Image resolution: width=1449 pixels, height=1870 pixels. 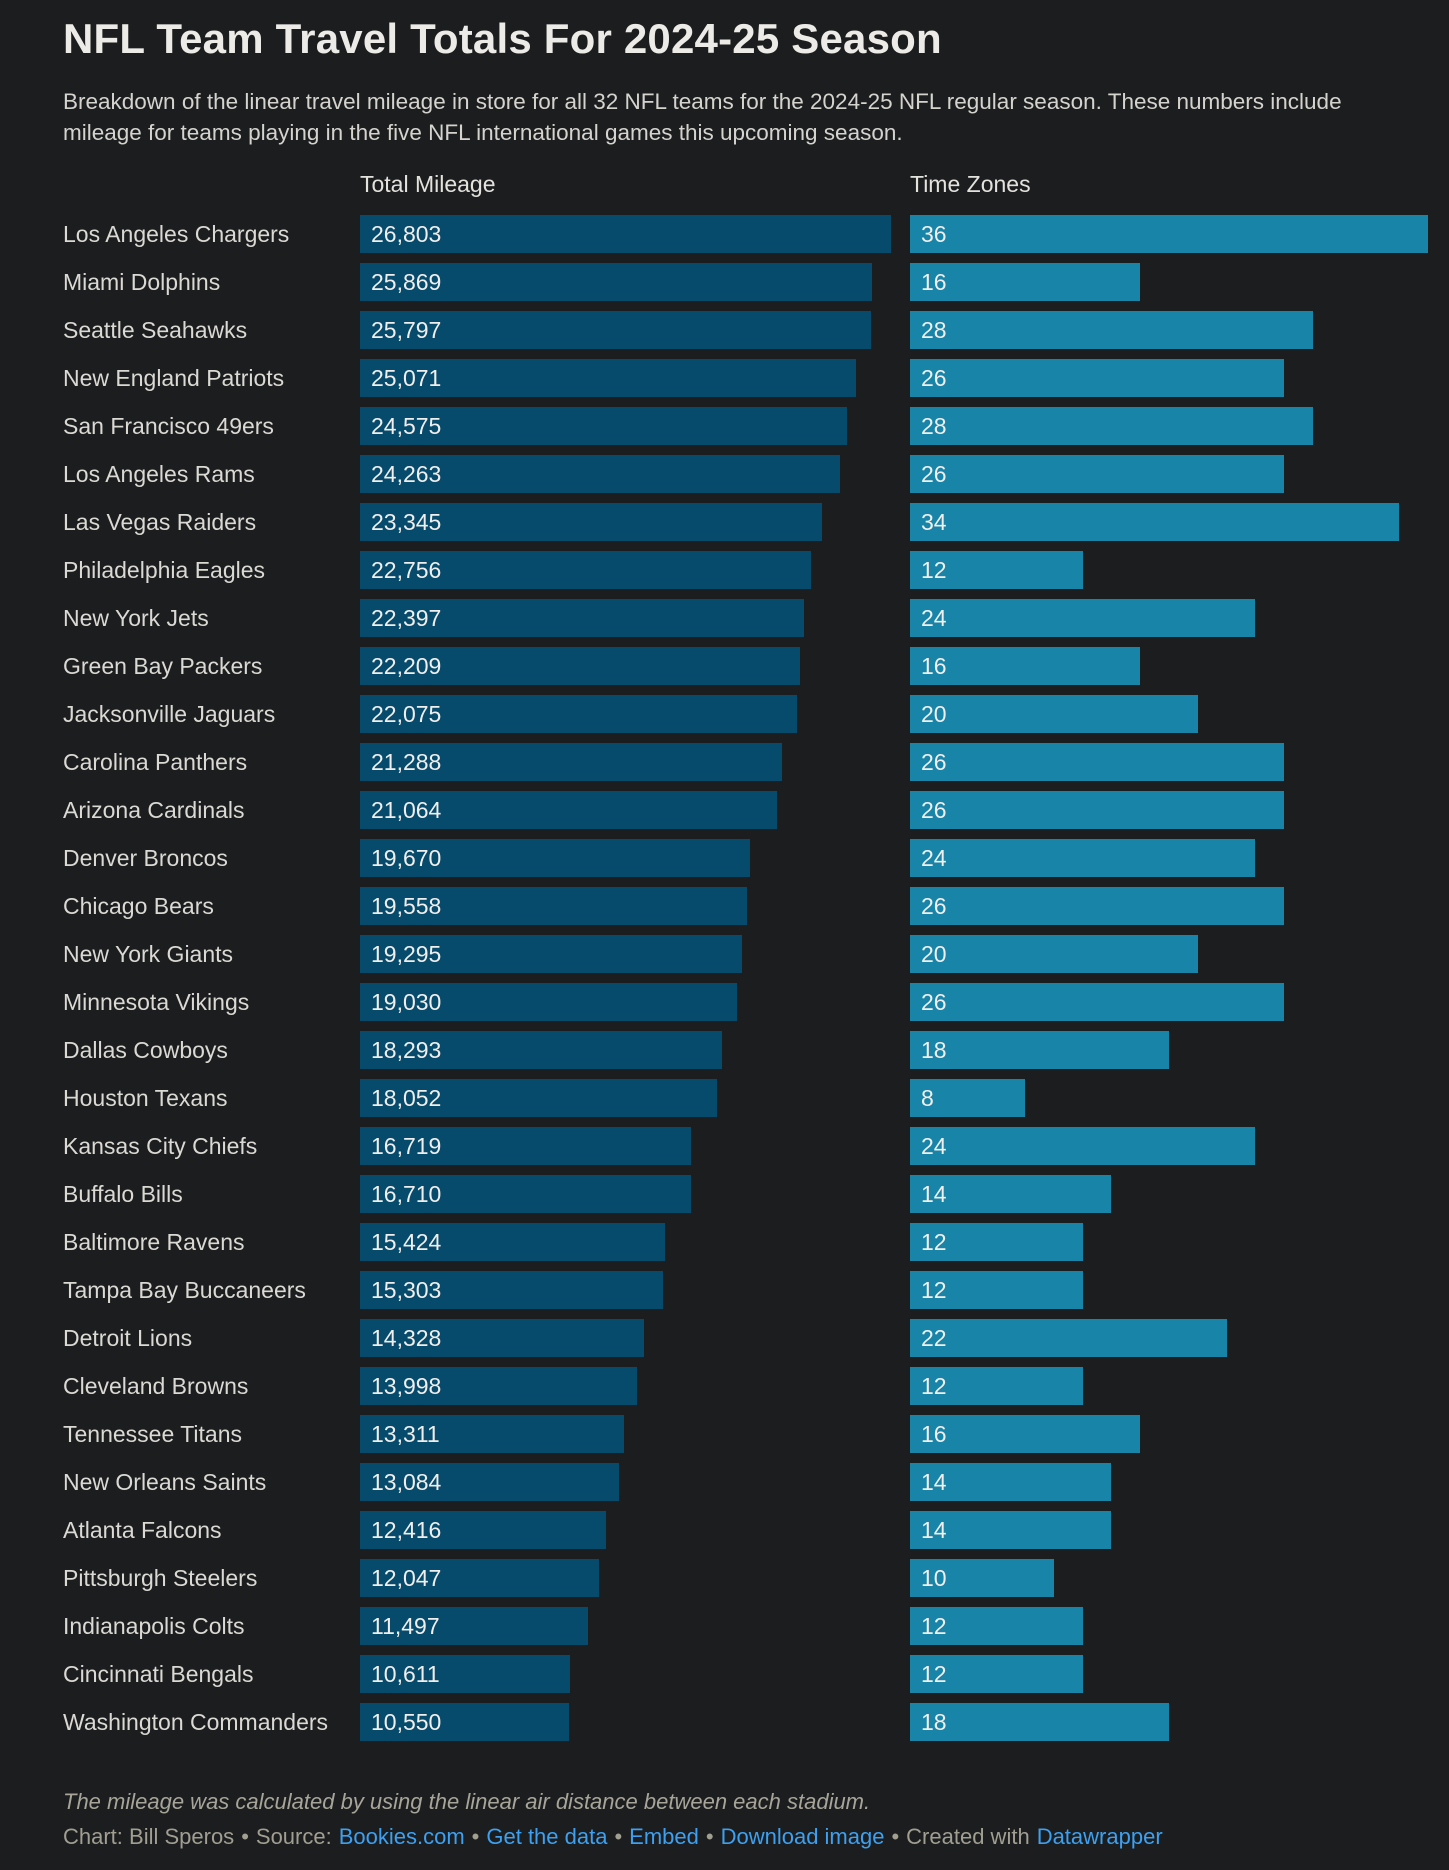 What do you see at coordinates (927, 1097) in the screenshot?
I see `timezone-value: 8` at bounding box center [927, 1097].